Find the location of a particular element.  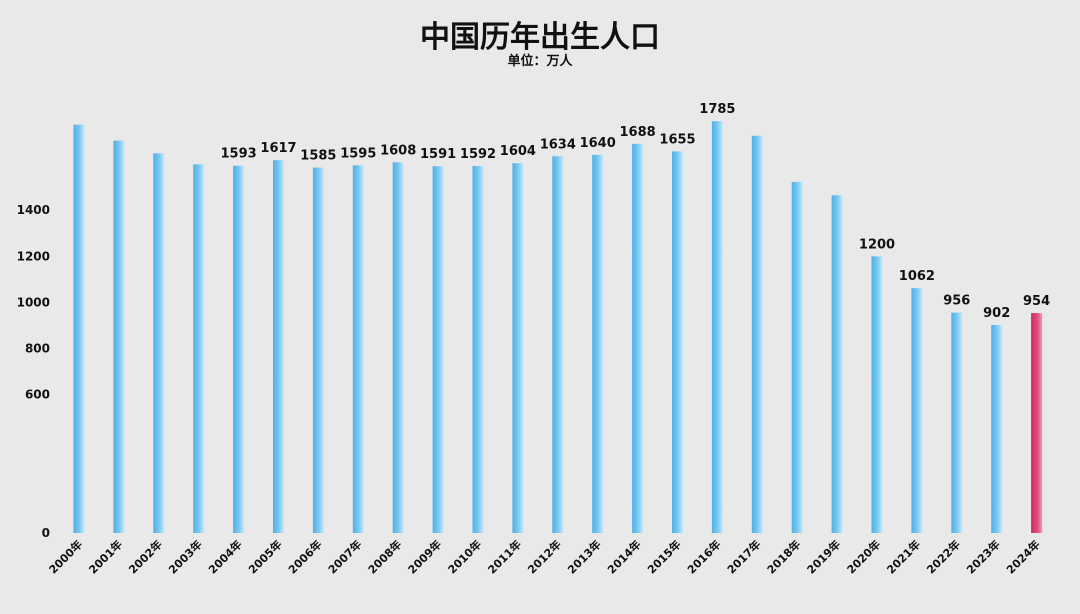

bar-2021年 is located at coordinates (917, 410).